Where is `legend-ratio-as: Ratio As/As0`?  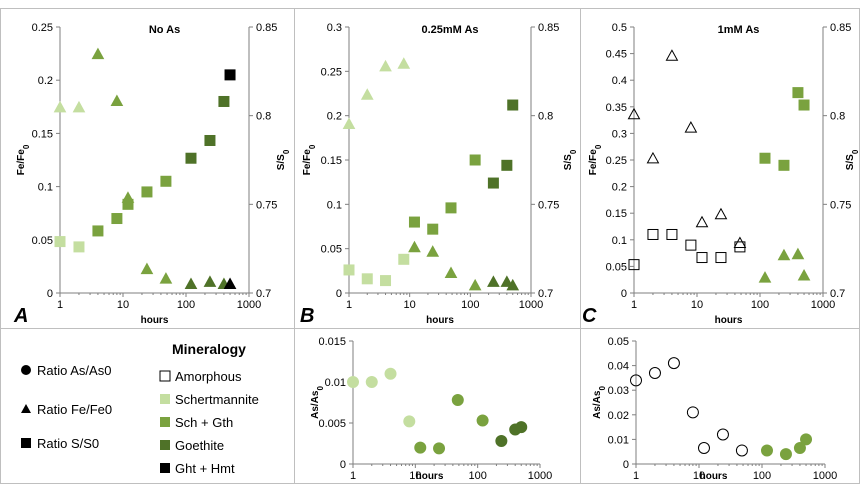 legend-ratio-as: Ratio As/As0 is located at coordinates (74, 370).